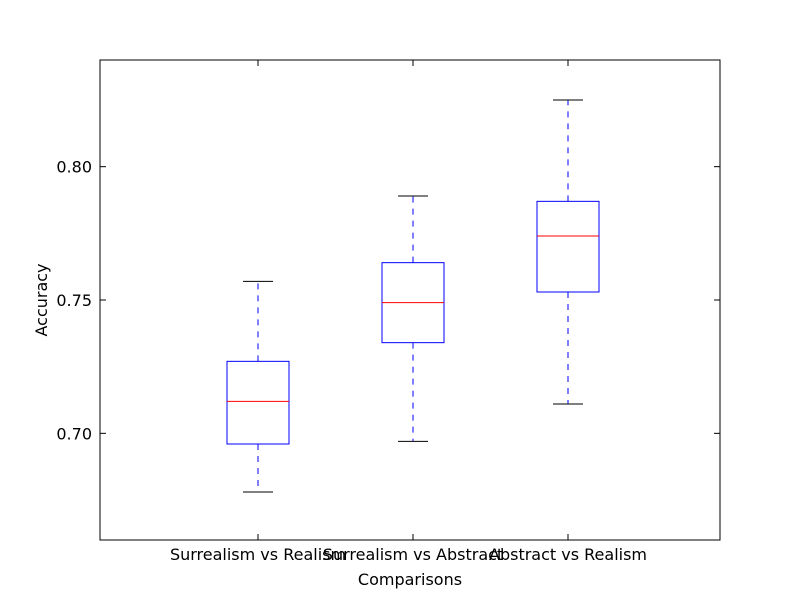 Image resolution: width=800 pixels, height=600 pixels. Describe the element at coordinates (258, 554) in the screenshot. I see `x-tick-label: Surrealism vs Realism` at that location.